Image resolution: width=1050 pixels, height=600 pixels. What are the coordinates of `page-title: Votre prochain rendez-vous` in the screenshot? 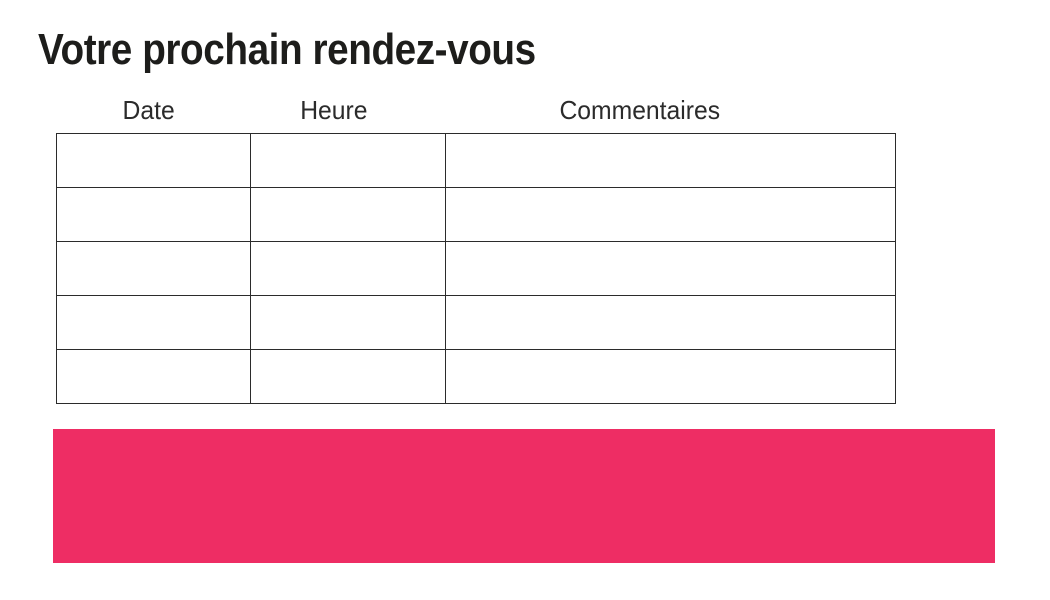 It's located at (287, 49).